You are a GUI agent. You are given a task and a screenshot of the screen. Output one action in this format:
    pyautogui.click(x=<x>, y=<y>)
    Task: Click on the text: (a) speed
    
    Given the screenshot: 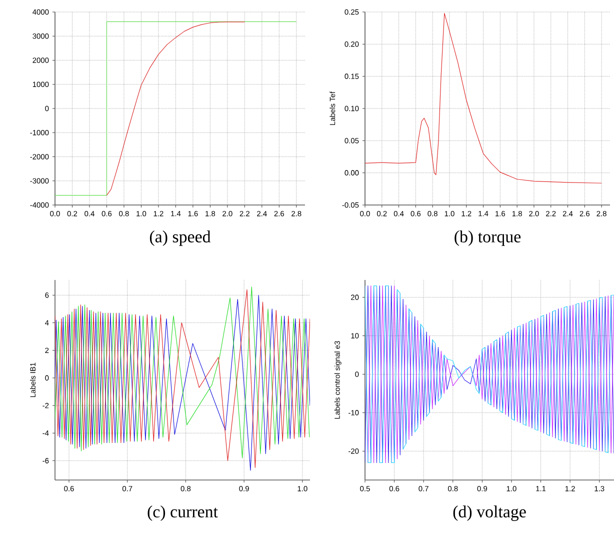 What is the action you would take?
    pyautogui.click(x=180, y=238)
    